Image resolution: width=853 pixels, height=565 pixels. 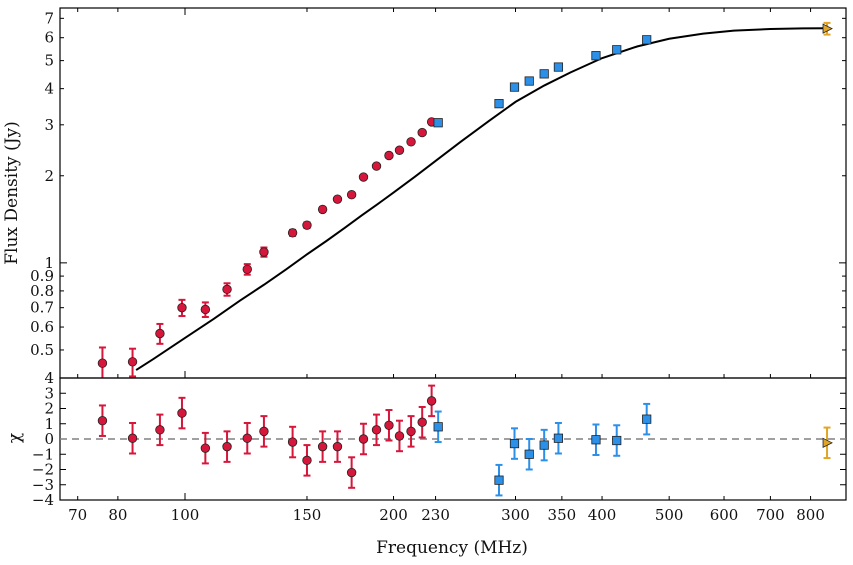 I want to click on bottom-y-tick-label: 1, so click(x=49, y=424).